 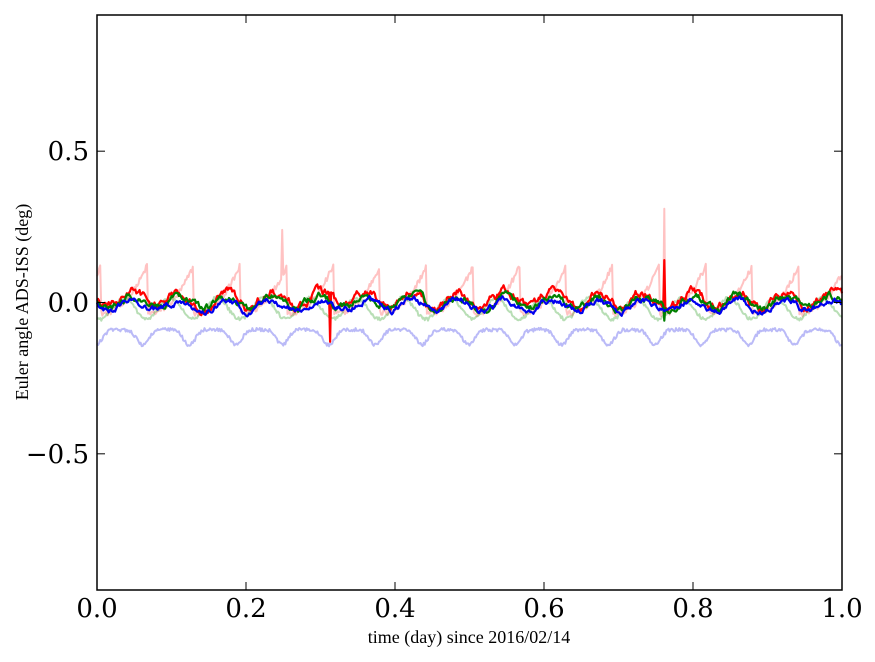 What do you see at coordinates (68, 304) in the screenshot?
I see `y-tick-label: 0.0` at bounding box center [68, 304].